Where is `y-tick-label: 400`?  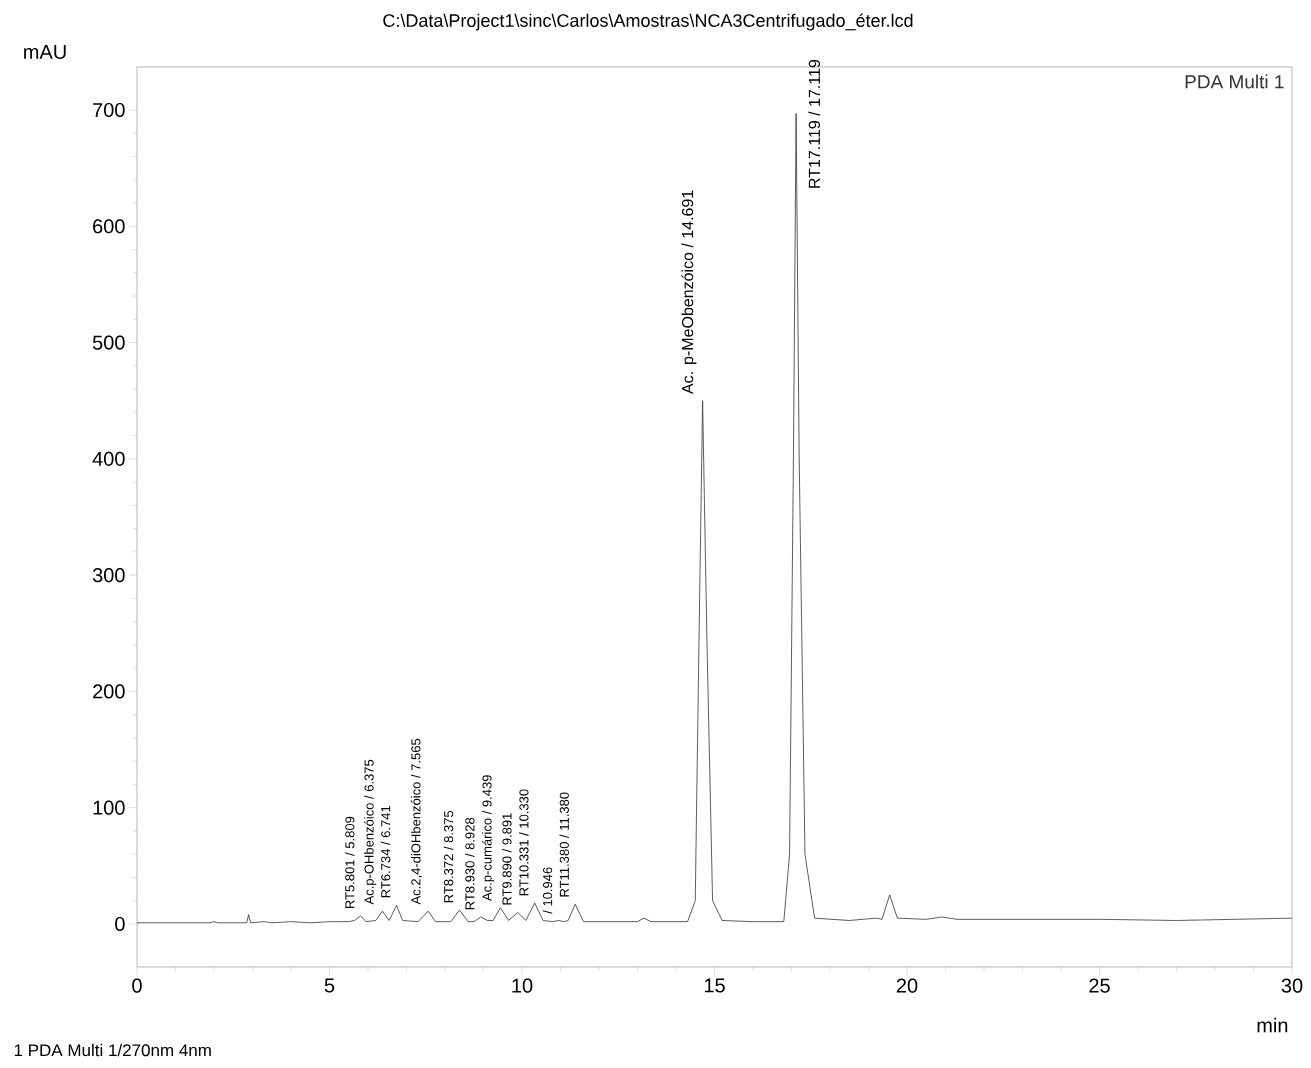
y-tick-label: 400 is located at coordinates (108, 458).